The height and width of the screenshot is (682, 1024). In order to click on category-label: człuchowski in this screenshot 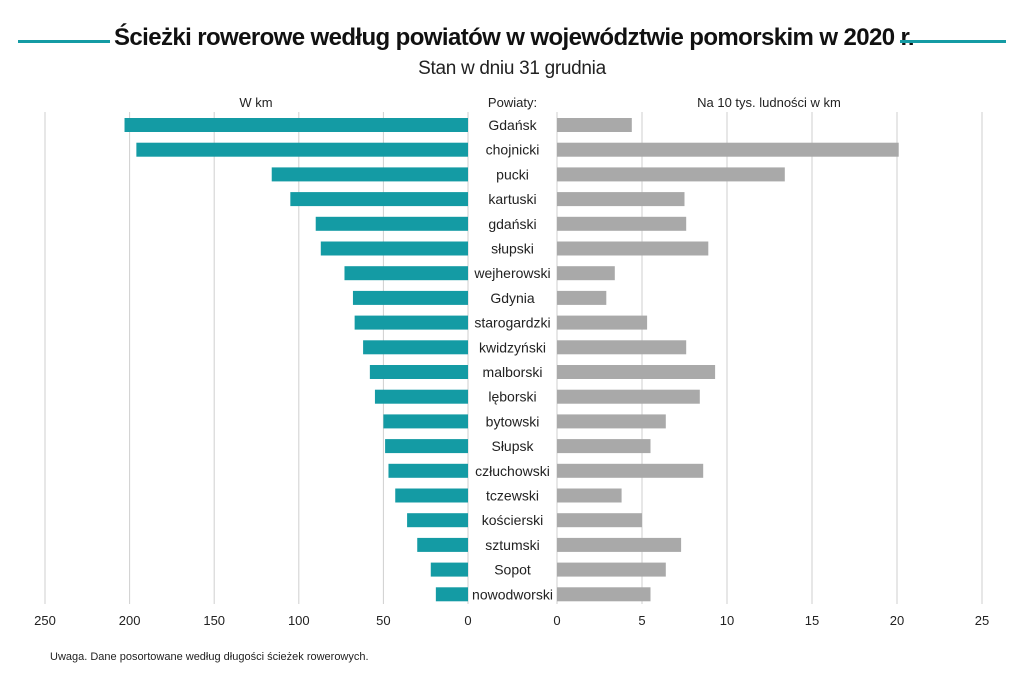, I will do `click(512, 471)`.